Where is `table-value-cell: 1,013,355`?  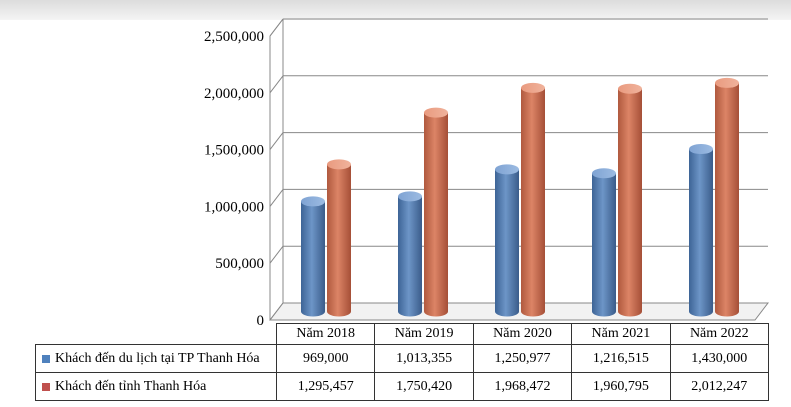 table-value-cell: 1,013,355 is located at coordinates (424, 359).